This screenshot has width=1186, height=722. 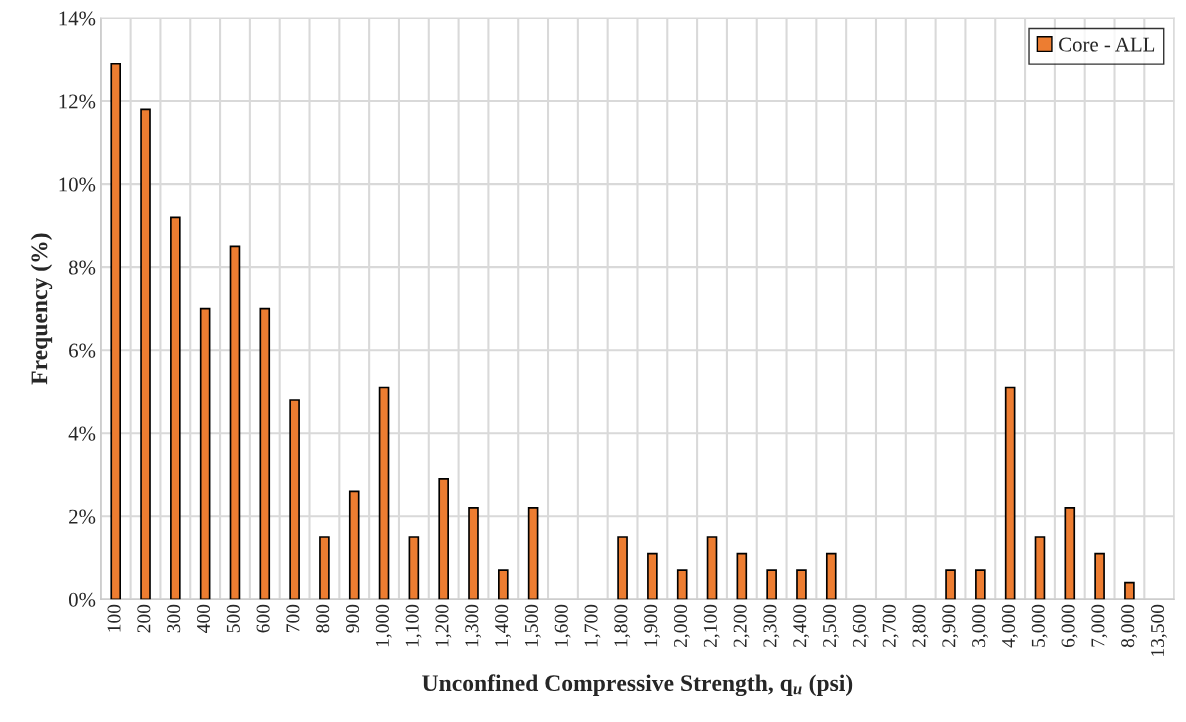 I want to click on x-tick-label: 6,000, so click(x=1069, y=626).